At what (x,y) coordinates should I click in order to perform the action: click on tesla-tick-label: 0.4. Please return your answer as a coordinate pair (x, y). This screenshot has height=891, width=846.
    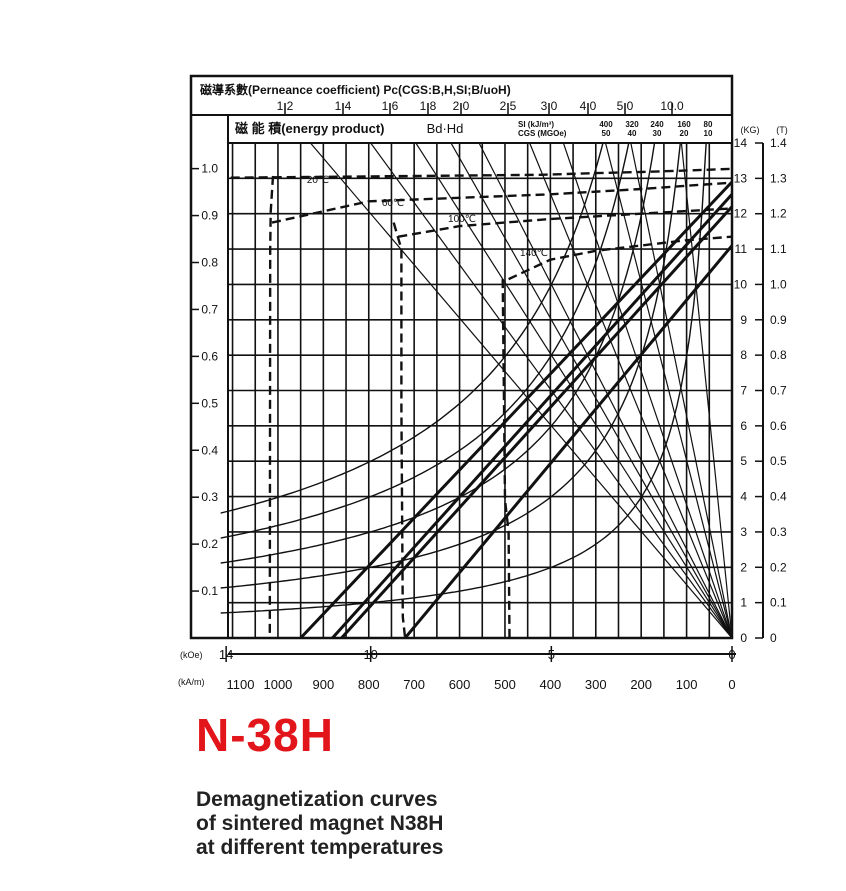
    Looking at the image, I should click on (778, 497).